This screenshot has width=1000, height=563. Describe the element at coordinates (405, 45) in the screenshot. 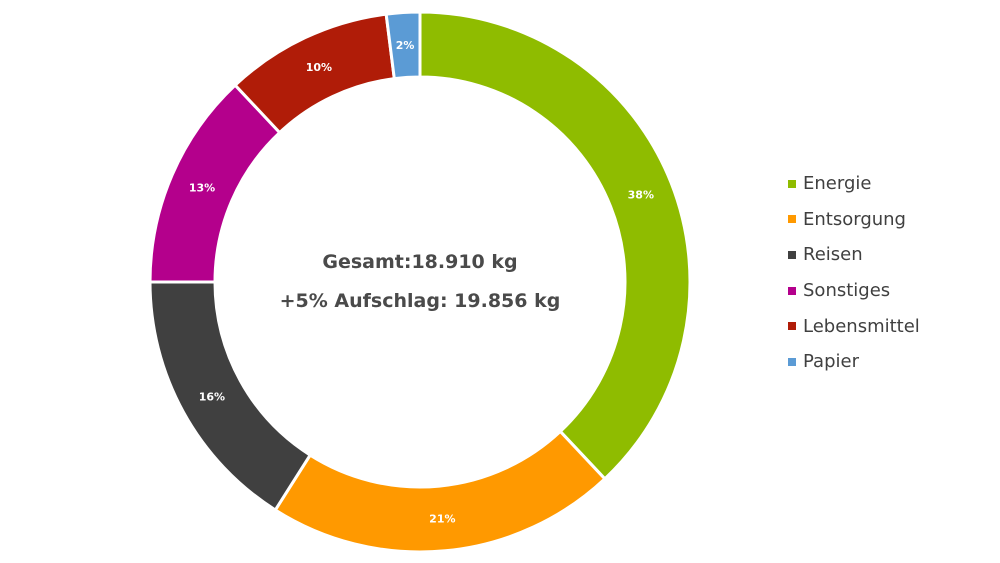

I see `slice-label-papier: 2%` at that location.